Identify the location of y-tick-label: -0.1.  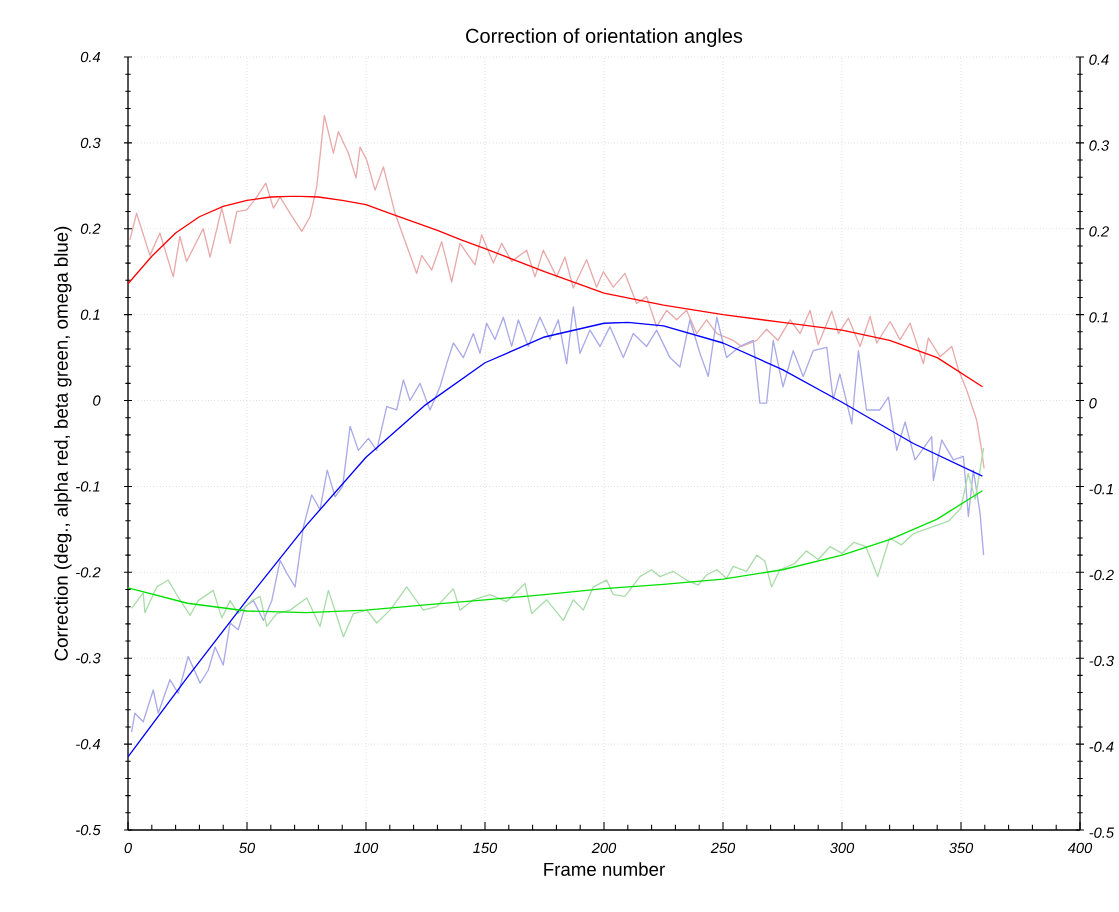
(88, 486).